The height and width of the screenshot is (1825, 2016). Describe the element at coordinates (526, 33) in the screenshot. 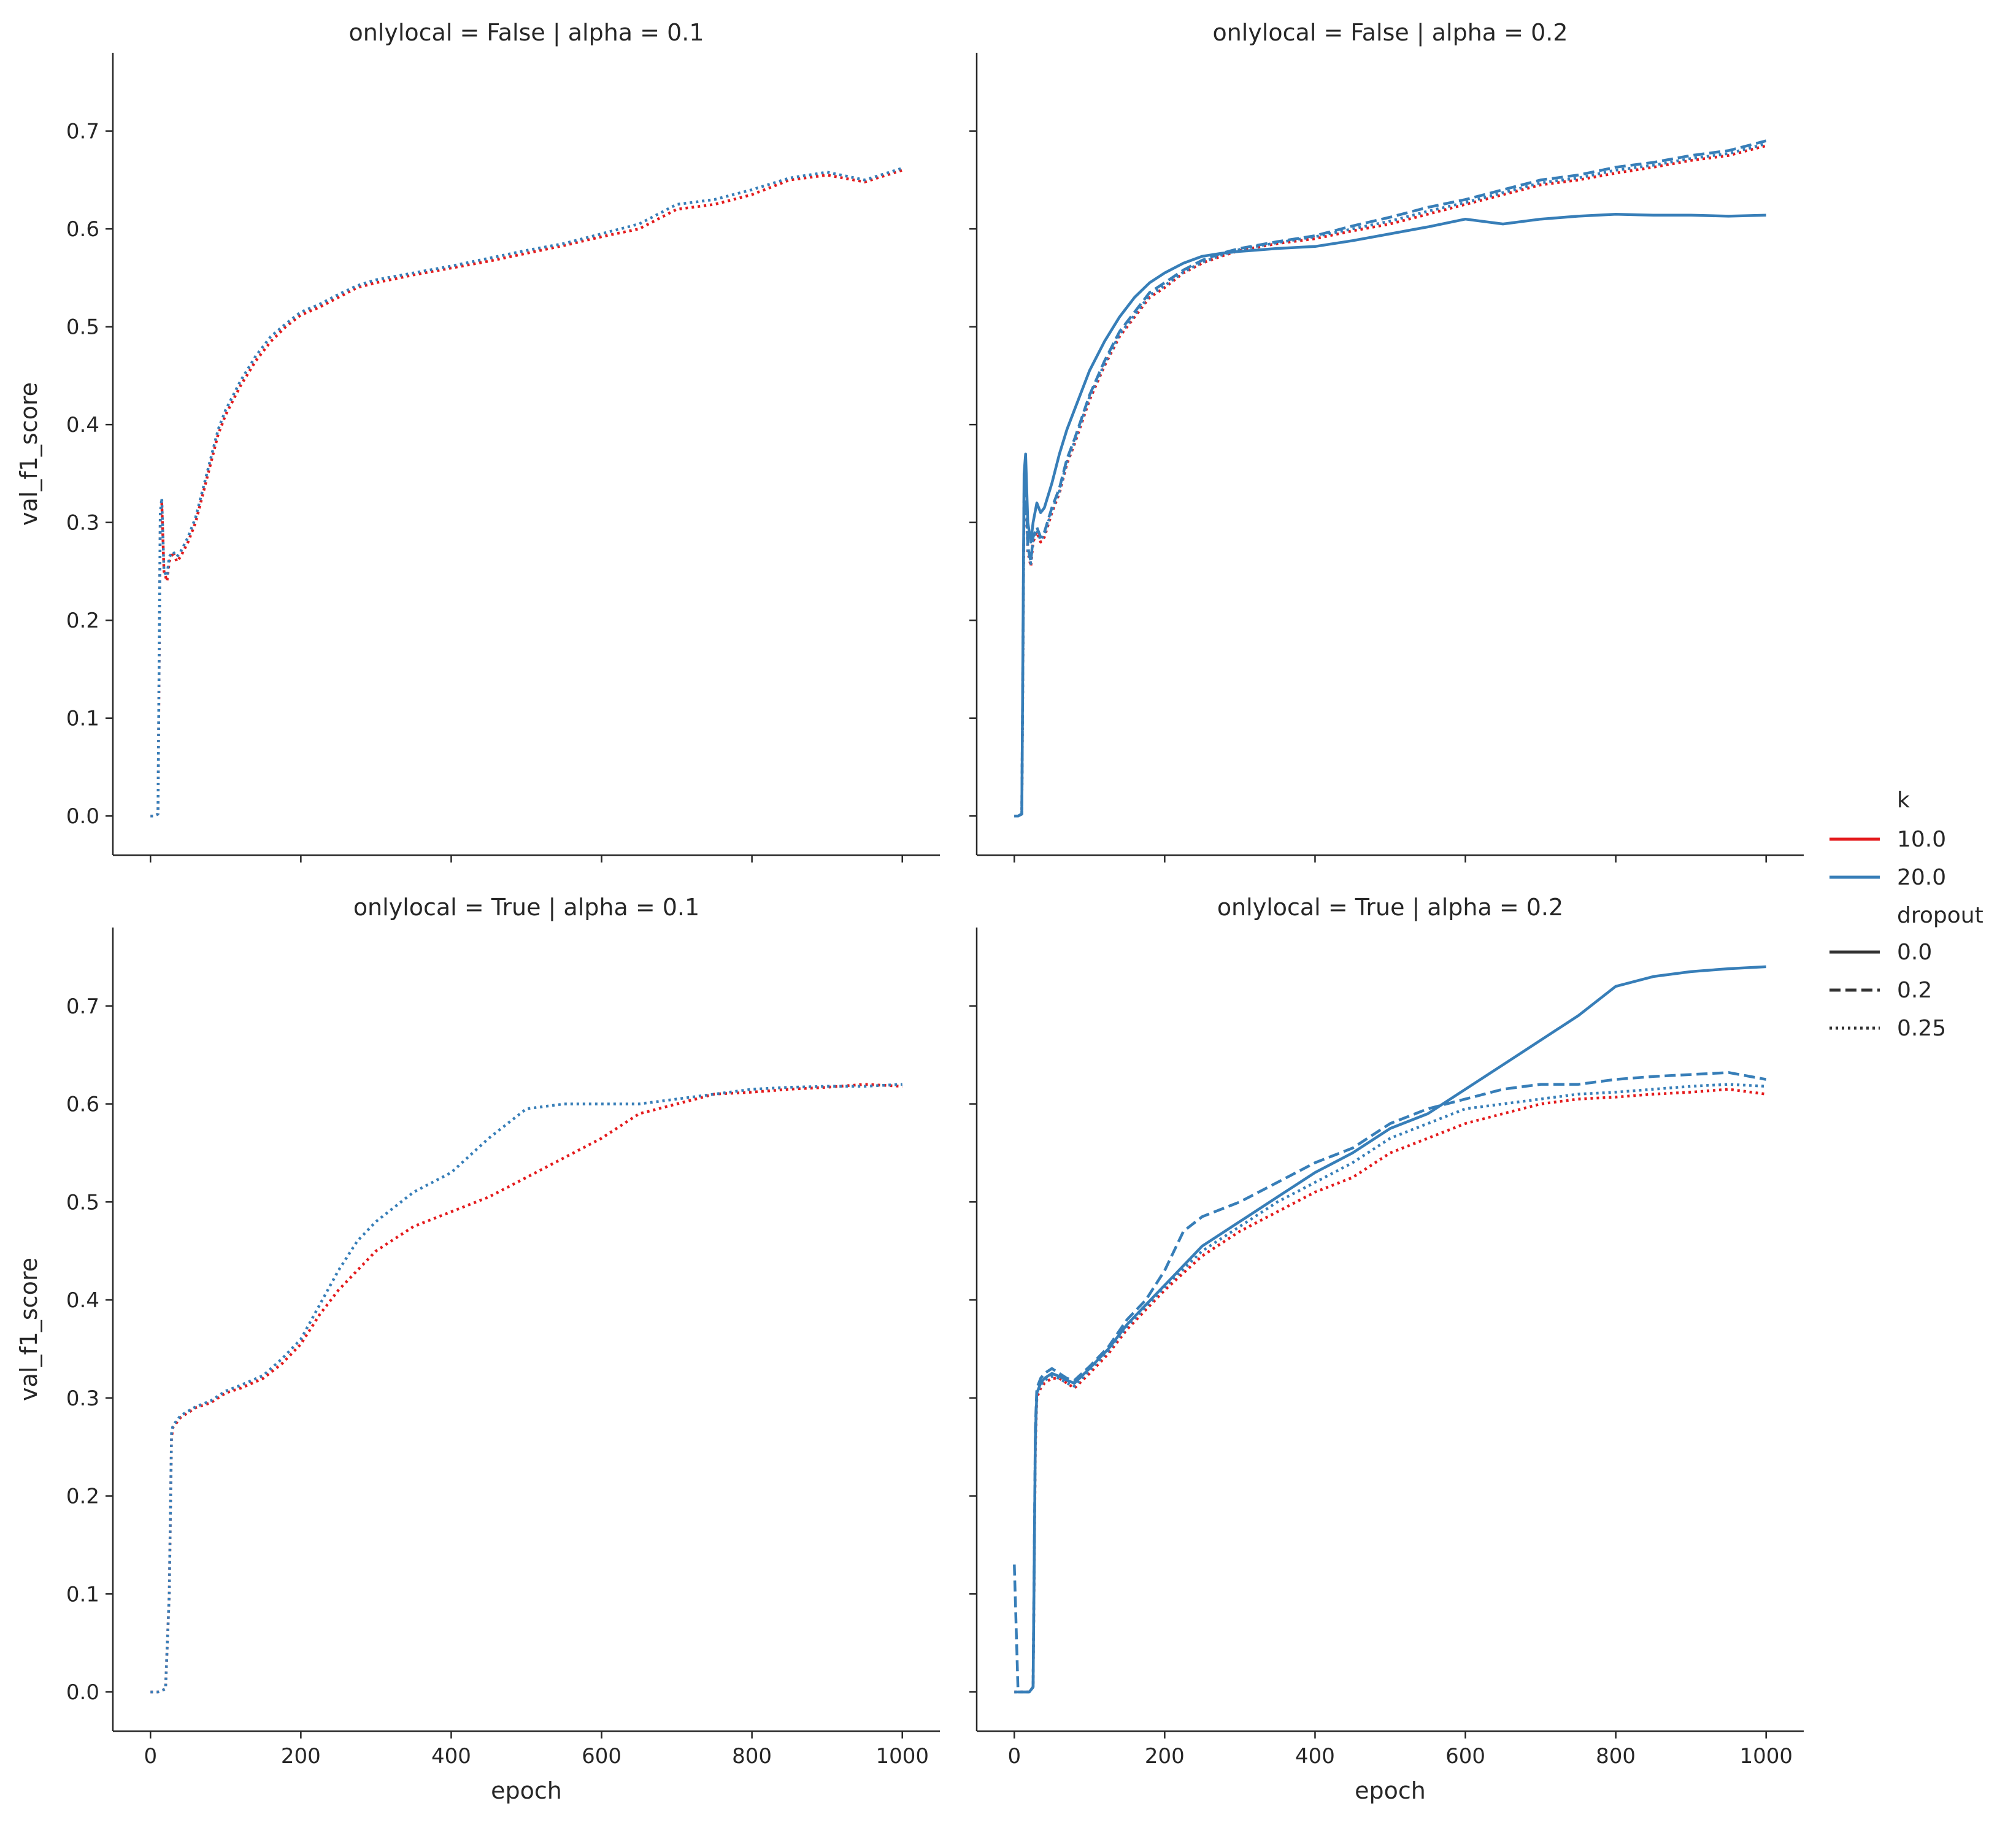

I see `panel-title-1: onlylocal = False | alpha = 0.1` at that location.